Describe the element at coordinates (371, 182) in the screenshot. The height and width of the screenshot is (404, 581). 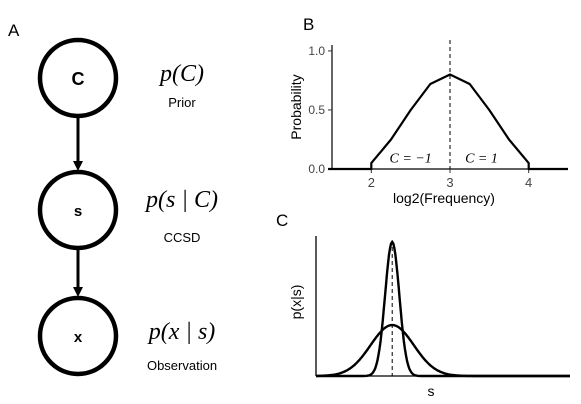
I see `x-tick-label: 2` at that location.